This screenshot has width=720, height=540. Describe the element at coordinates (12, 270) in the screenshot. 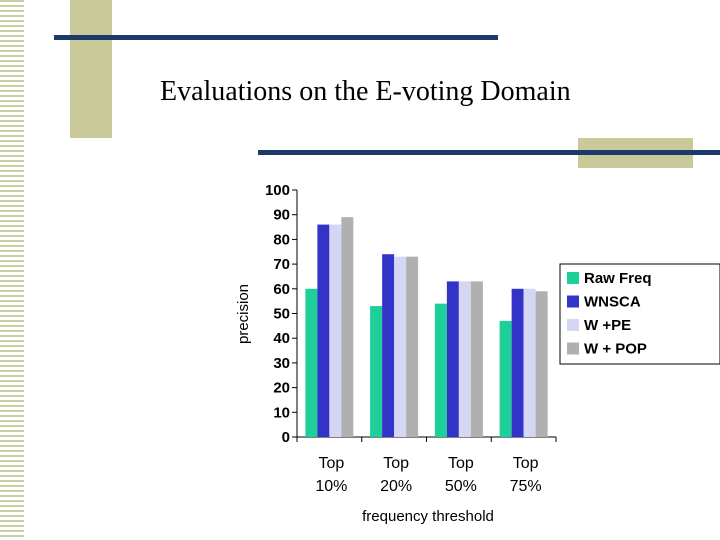

I see `decorative-stripes` at that location.